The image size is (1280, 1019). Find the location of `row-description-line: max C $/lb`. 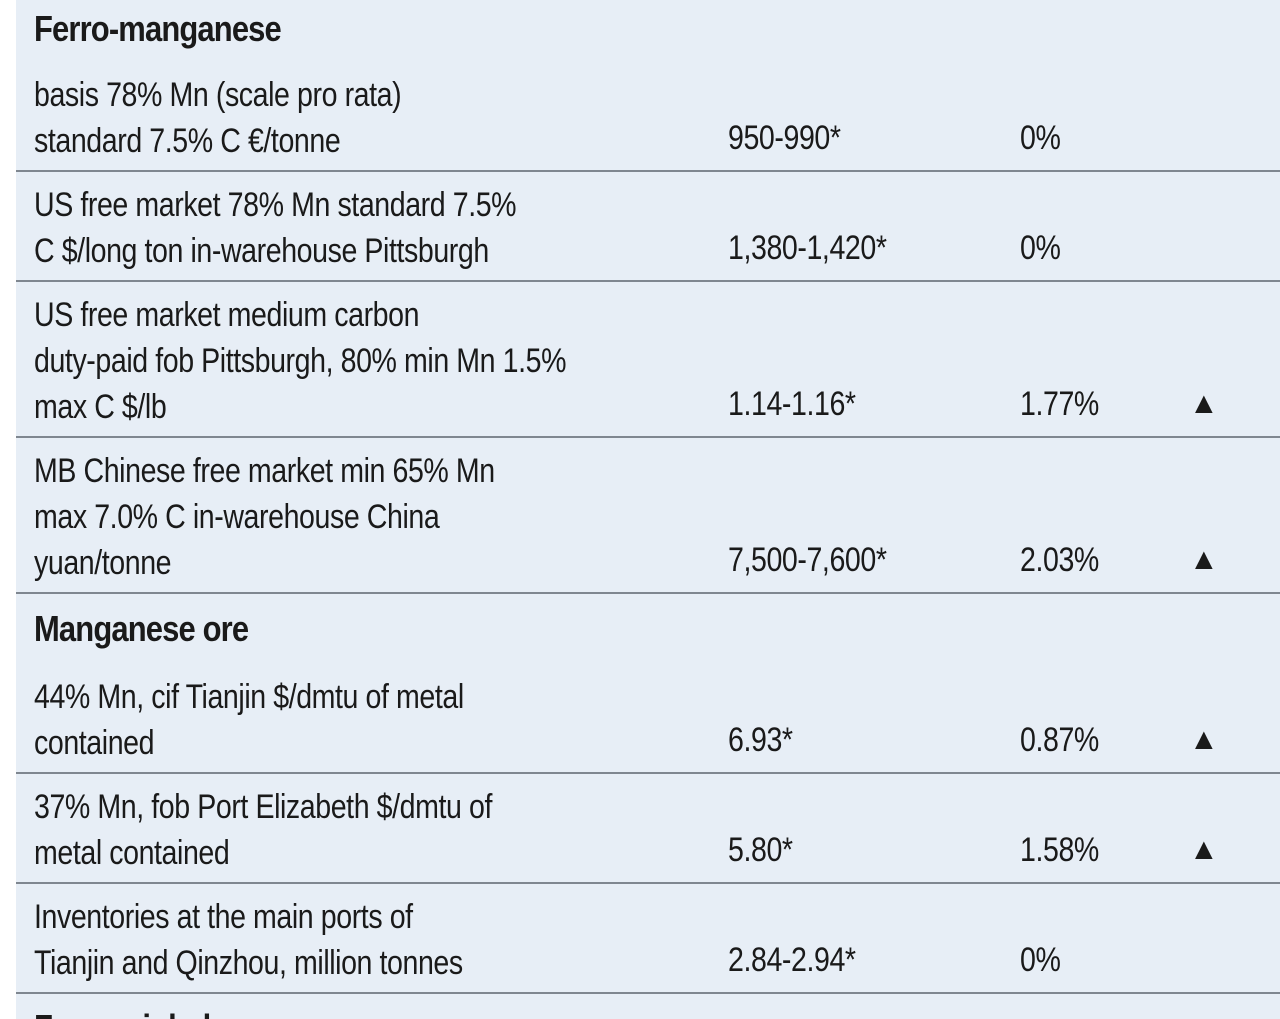

row-description-line: max C $/lb is located at coordinates (100, 407).